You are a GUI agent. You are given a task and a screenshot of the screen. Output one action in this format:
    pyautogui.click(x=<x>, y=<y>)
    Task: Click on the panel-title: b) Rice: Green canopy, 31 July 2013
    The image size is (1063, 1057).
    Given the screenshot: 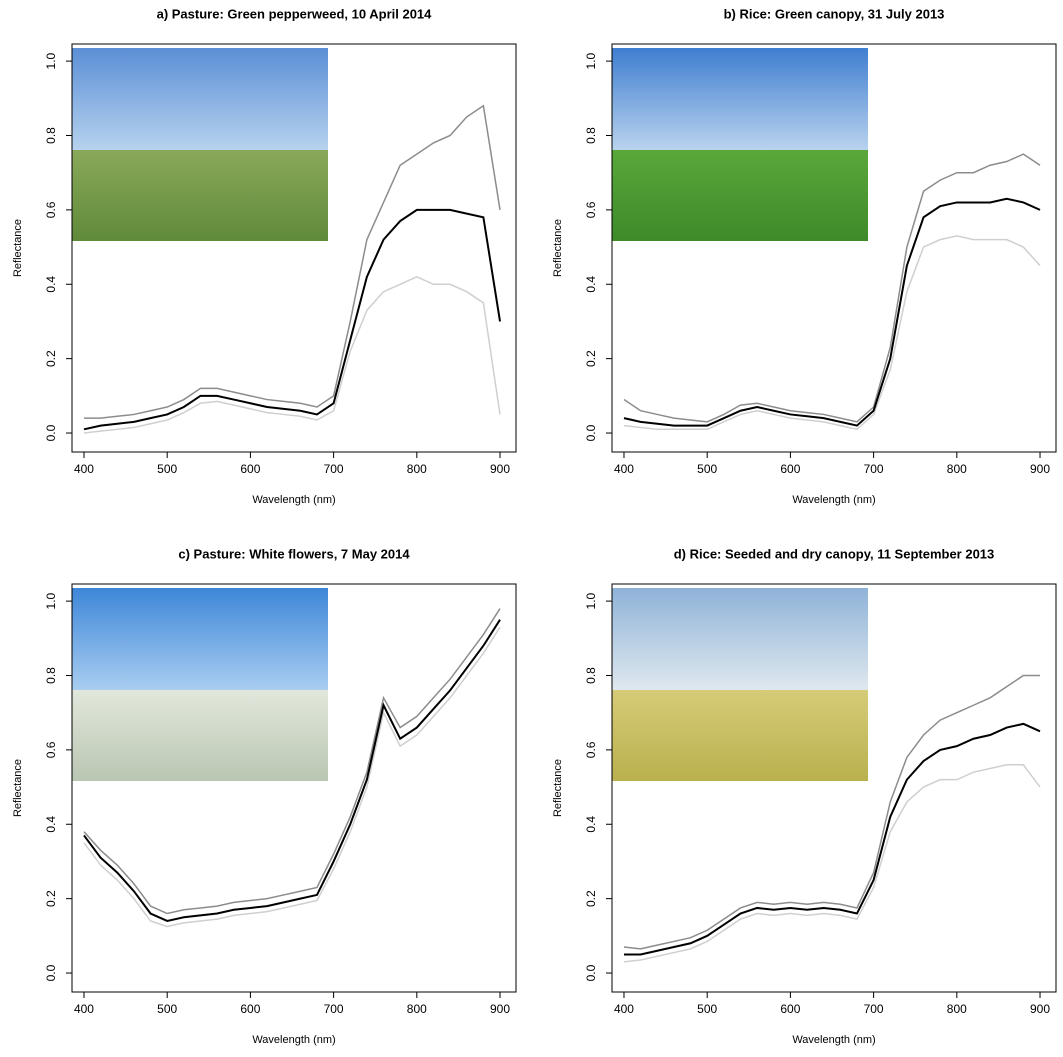 What is the action you would take?
    pyautogui.click(x=834, y=13)
    